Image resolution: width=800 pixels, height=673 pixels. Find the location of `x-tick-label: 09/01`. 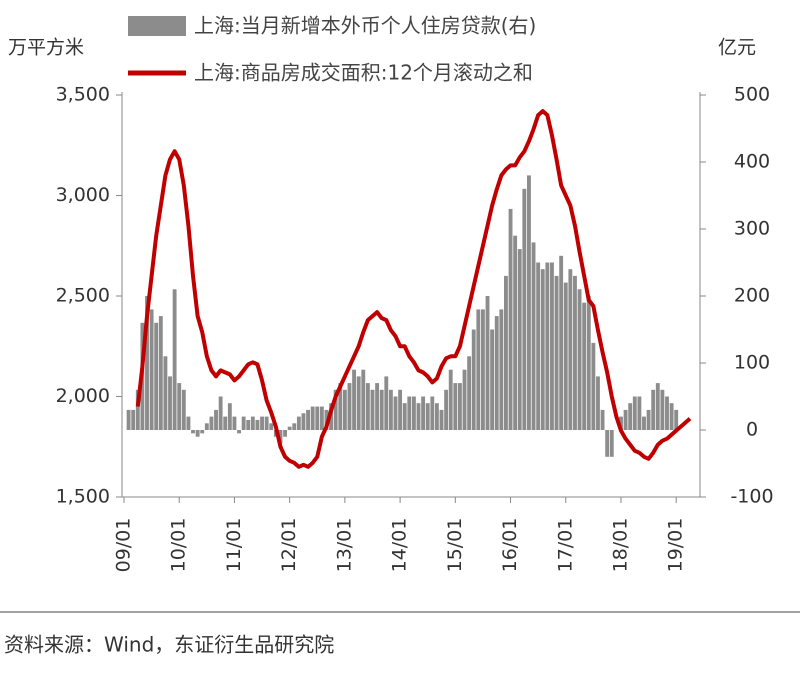

x-tick-label: 09/01 is located at coordinates (124, 545).